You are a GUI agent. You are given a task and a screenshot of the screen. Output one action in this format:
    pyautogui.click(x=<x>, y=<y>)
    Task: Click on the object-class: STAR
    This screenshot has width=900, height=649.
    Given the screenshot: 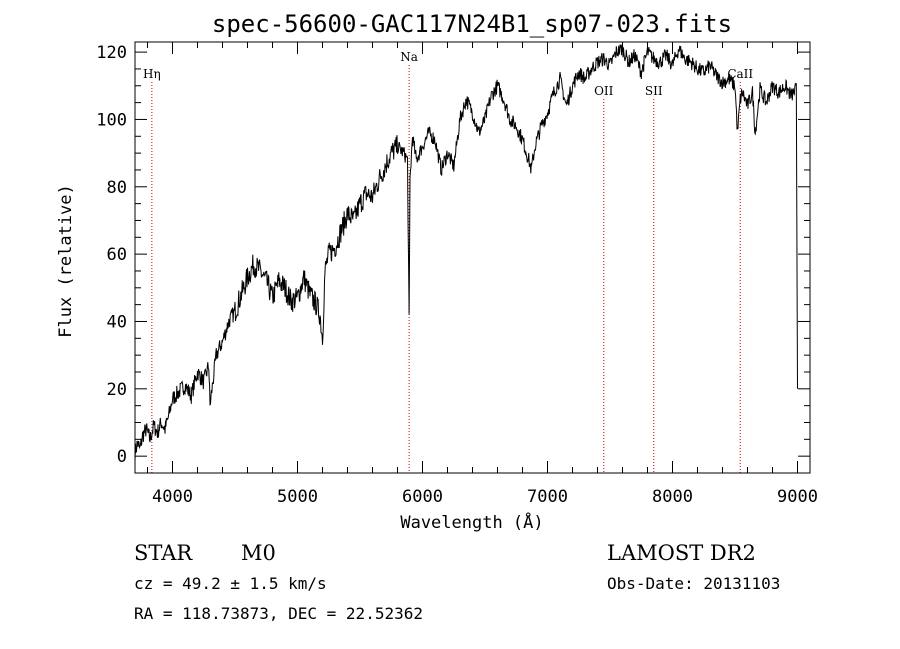 What is the action you would take?
    pyautogui.click(x=163, y=553)
    